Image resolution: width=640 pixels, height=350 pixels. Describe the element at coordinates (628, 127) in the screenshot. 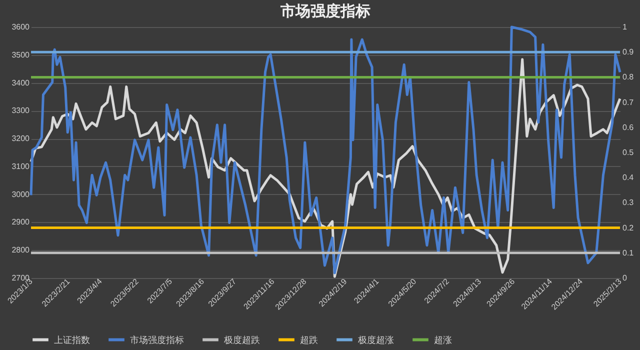

I see `y2-tick-label: 0.6` at that location.